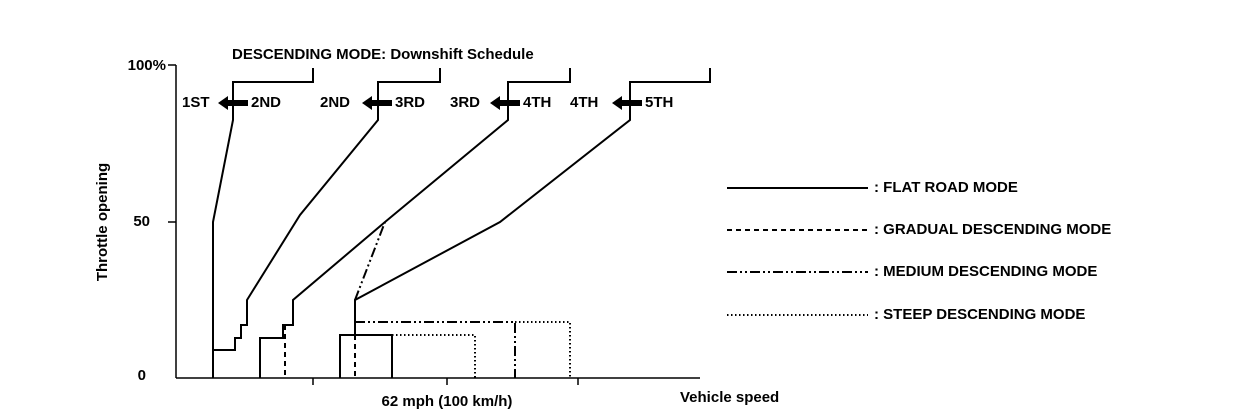 This screenshot has width=1248, height=420. Describe the element at coordinates (447, 401) in the screenshot. I see `x-marker-label: 62 mph (100 km/h)` at that location.